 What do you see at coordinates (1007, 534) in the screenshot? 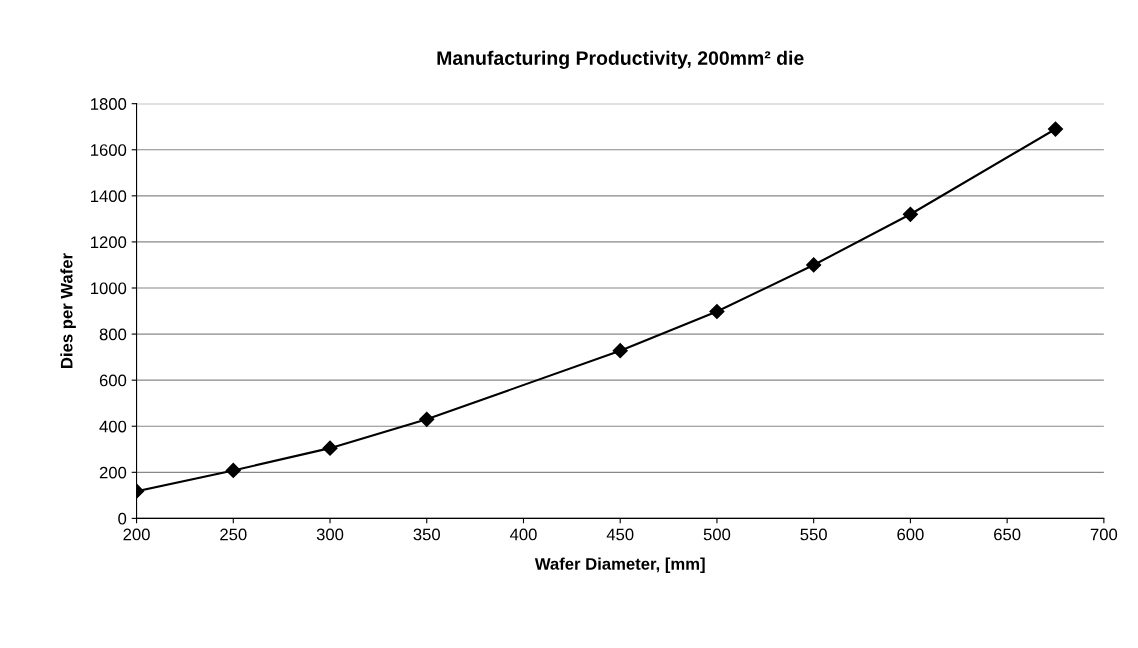
I see `x-tick-label: 650` at bounding box center [1007, 534].